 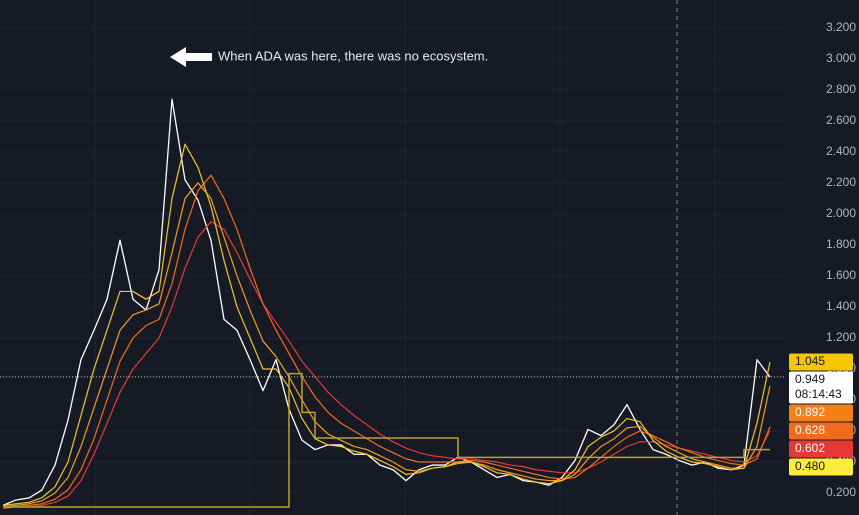 I want to click on y-tick-label: 1.400, so click(x=841, y=306).